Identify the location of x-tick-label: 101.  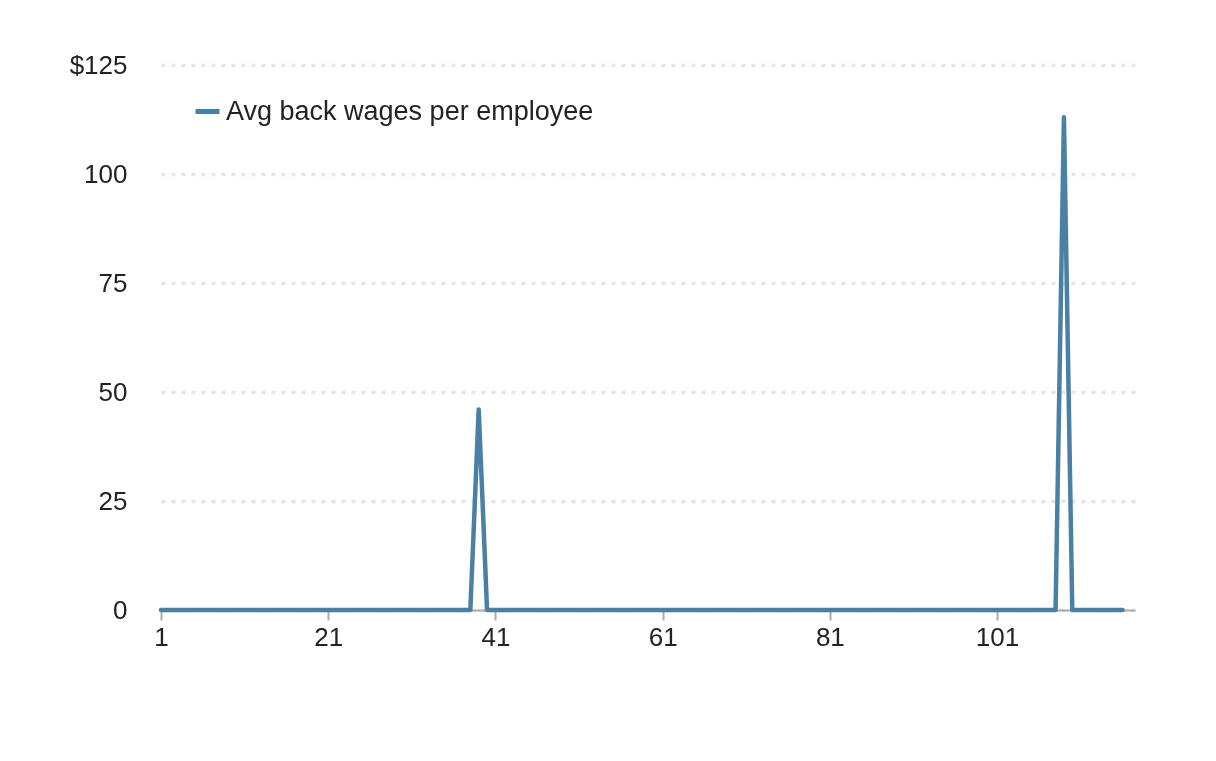
(997, 636).